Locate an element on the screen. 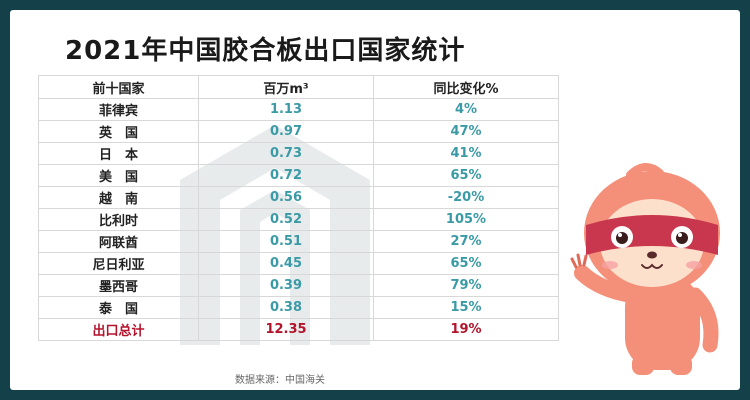 The image size is (750, 400). table-row: 墨西哥 0.39 79% is located at coordinates (298, 285).